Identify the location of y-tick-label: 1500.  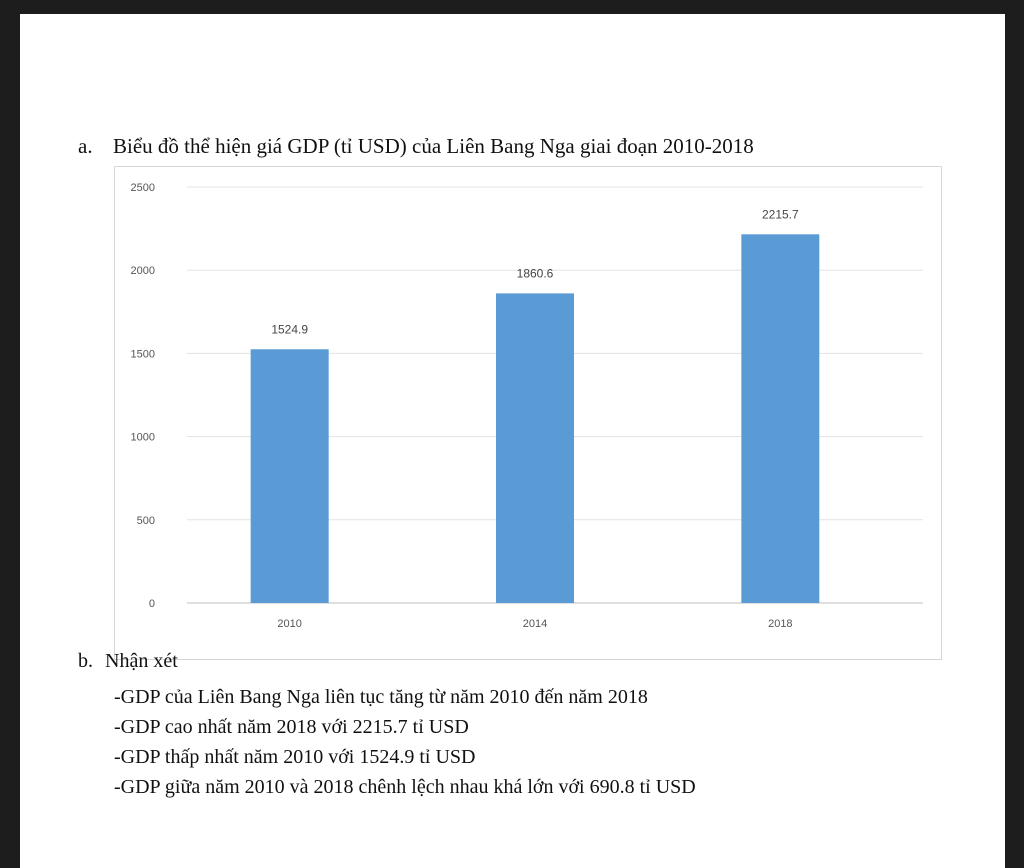
(143, 354).